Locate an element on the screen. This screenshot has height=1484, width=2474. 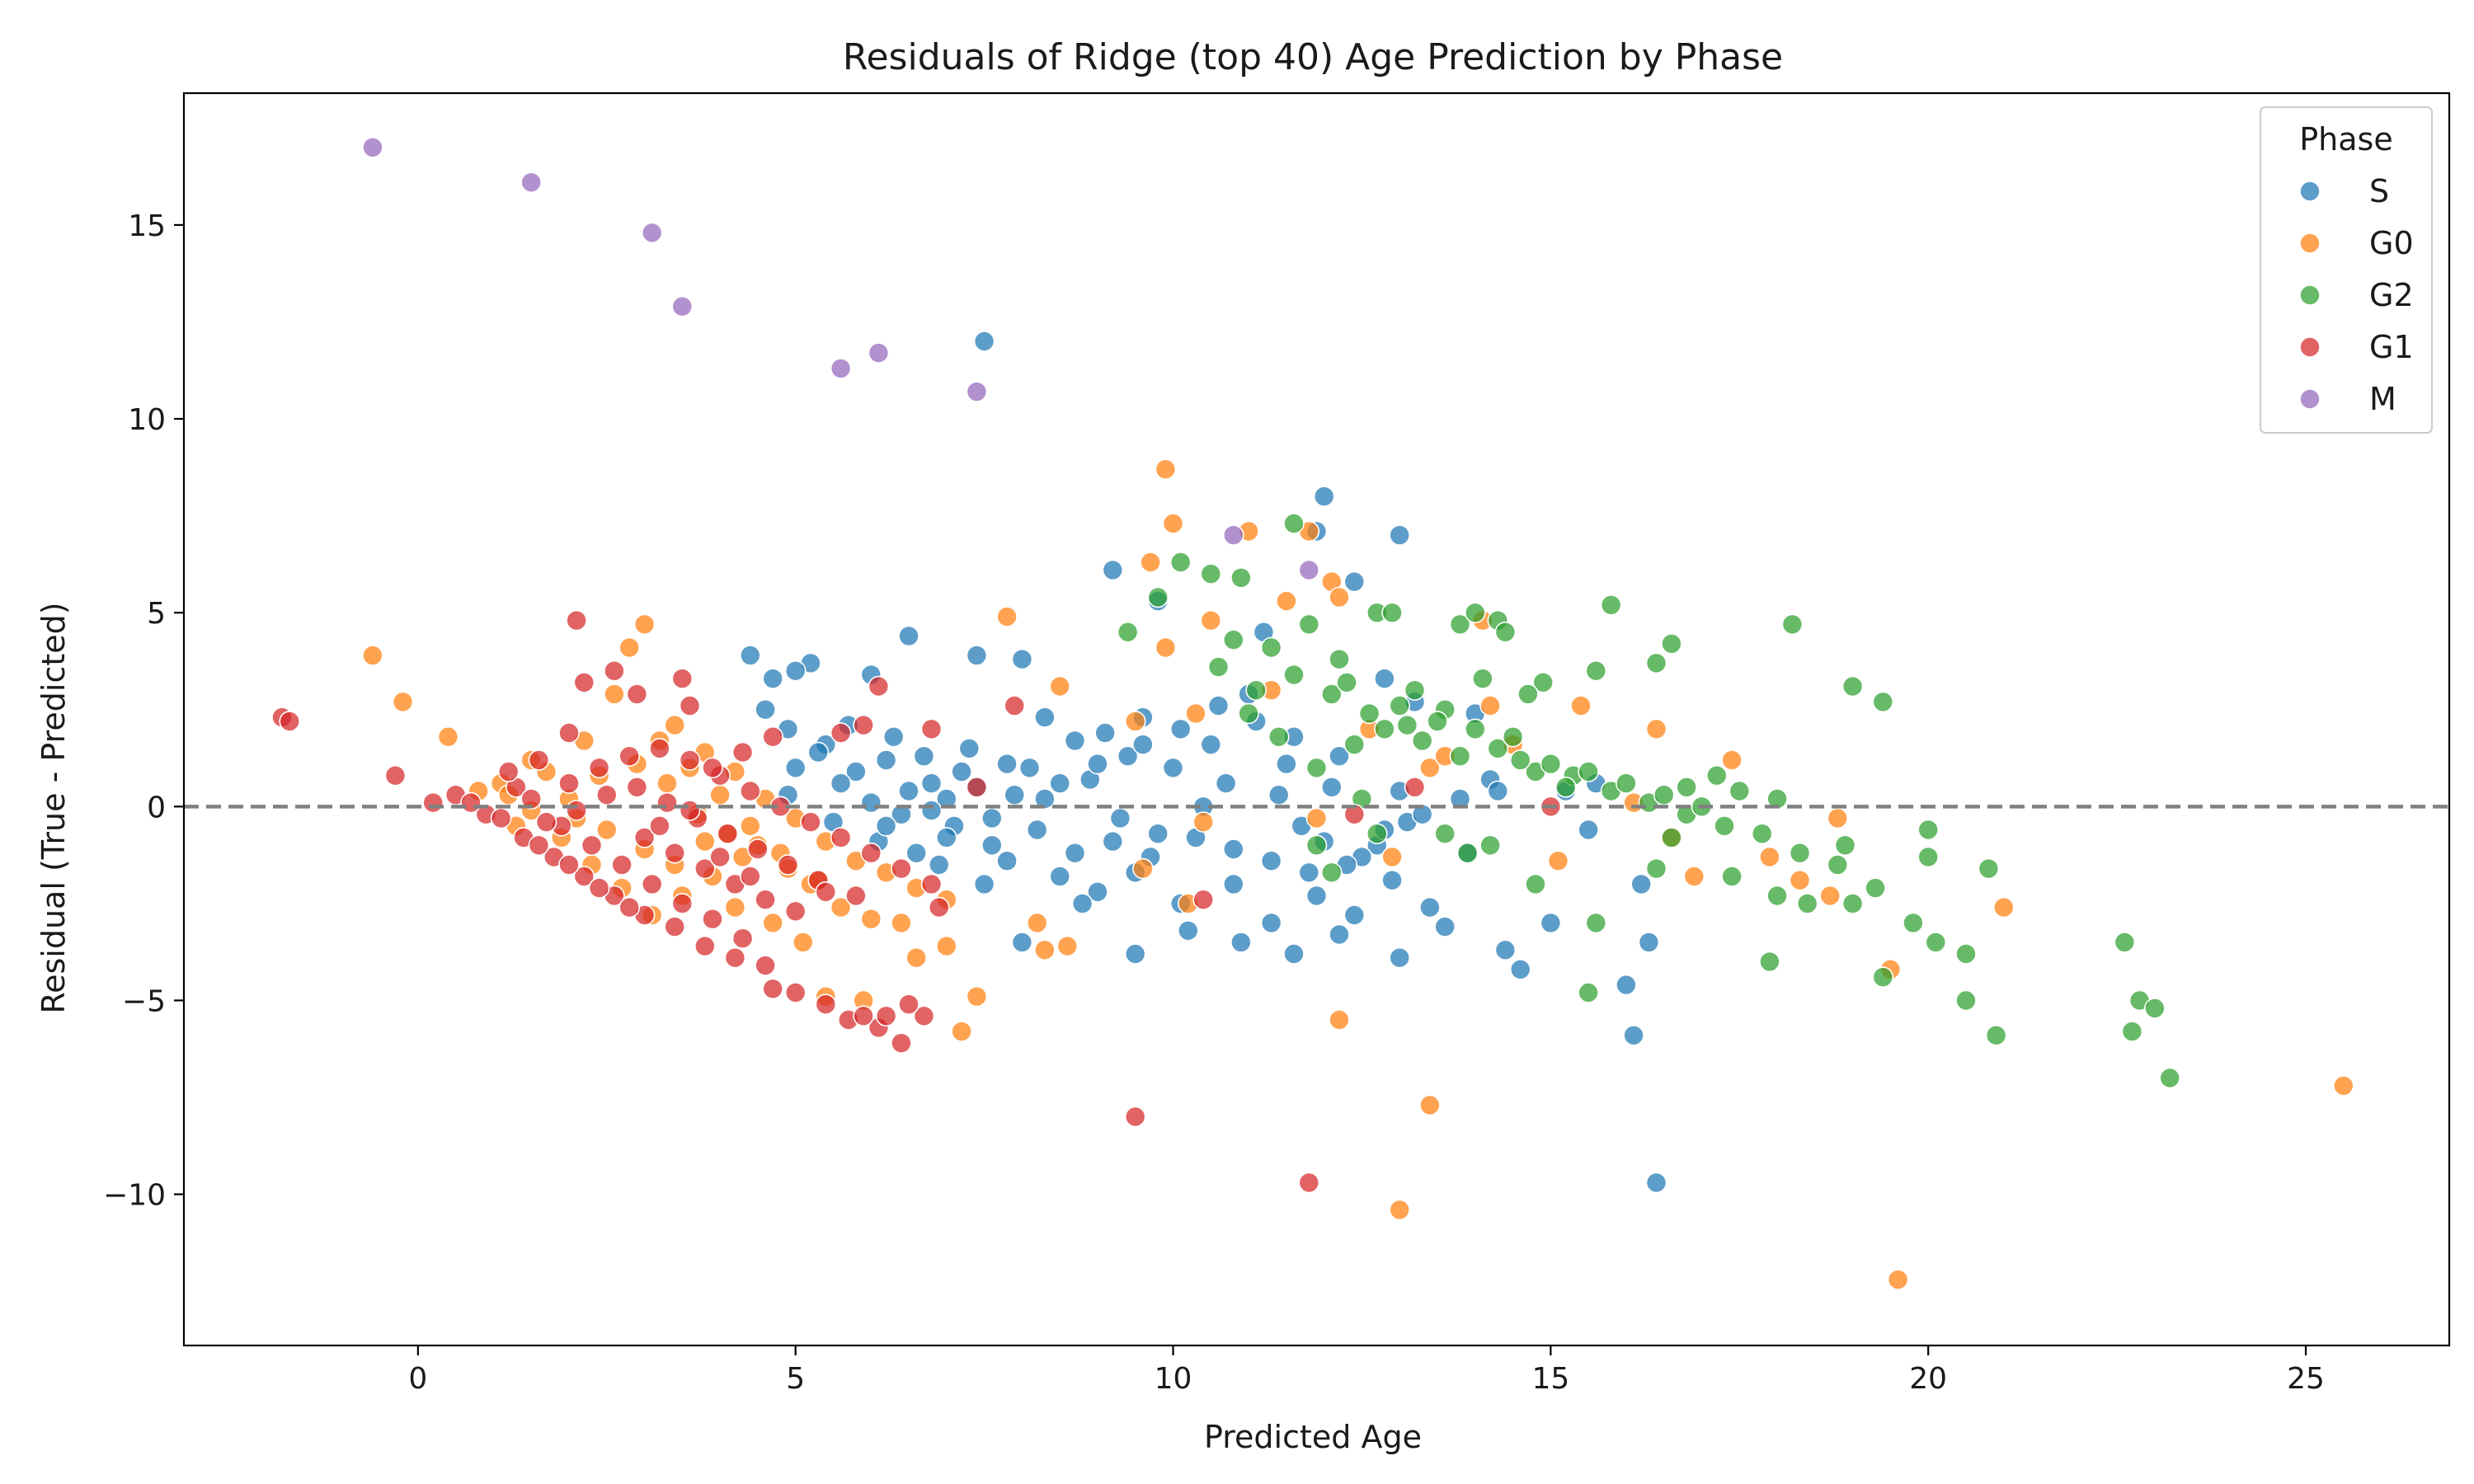
legend-marker-g0 is located at coordinates (2310, 243).